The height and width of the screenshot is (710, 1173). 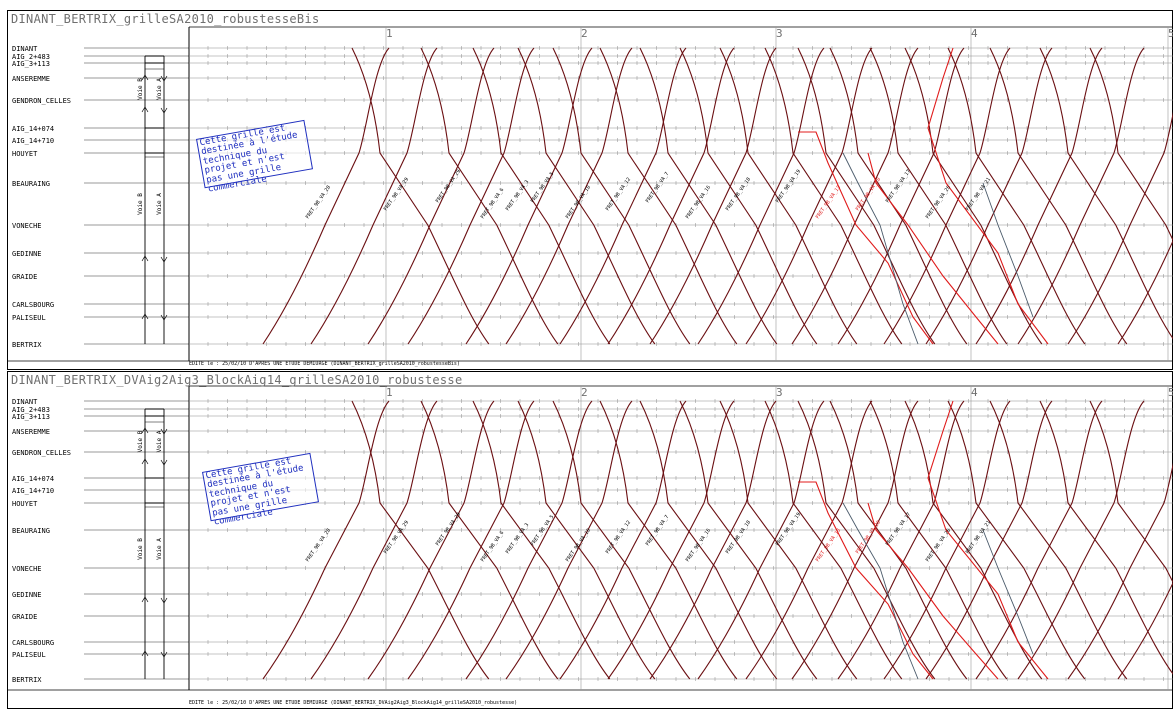 What do you see at coordinates (27, 569) in the screenshot?
I see `station-label: VONECHE` at bounding box center [27, 569].